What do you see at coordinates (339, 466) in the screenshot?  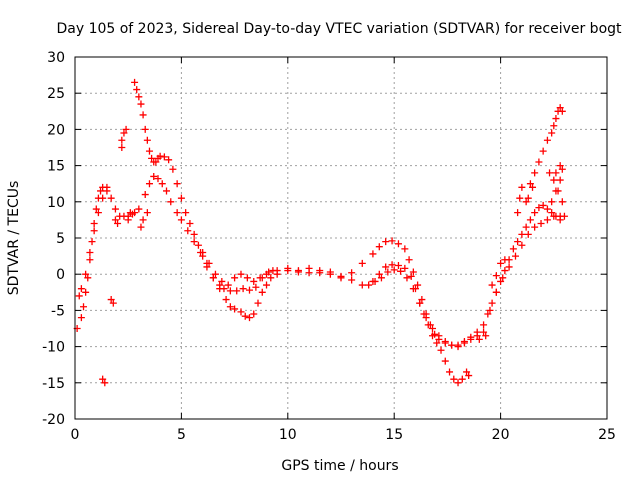 I see `x-axis-label: GPS time / hours` at bounding box center [339, 466].